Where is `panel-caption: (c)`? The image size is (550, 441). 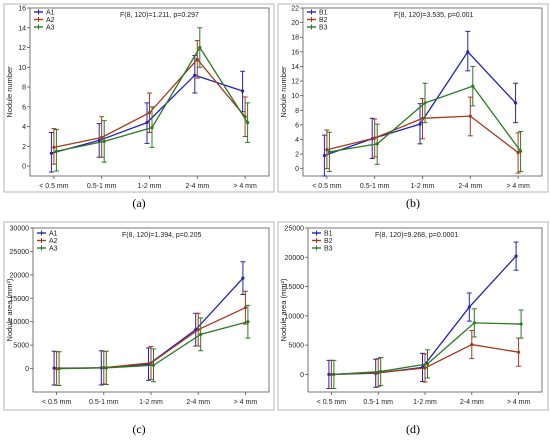
panel-caption: (c) is located at coordinates (138, 429).